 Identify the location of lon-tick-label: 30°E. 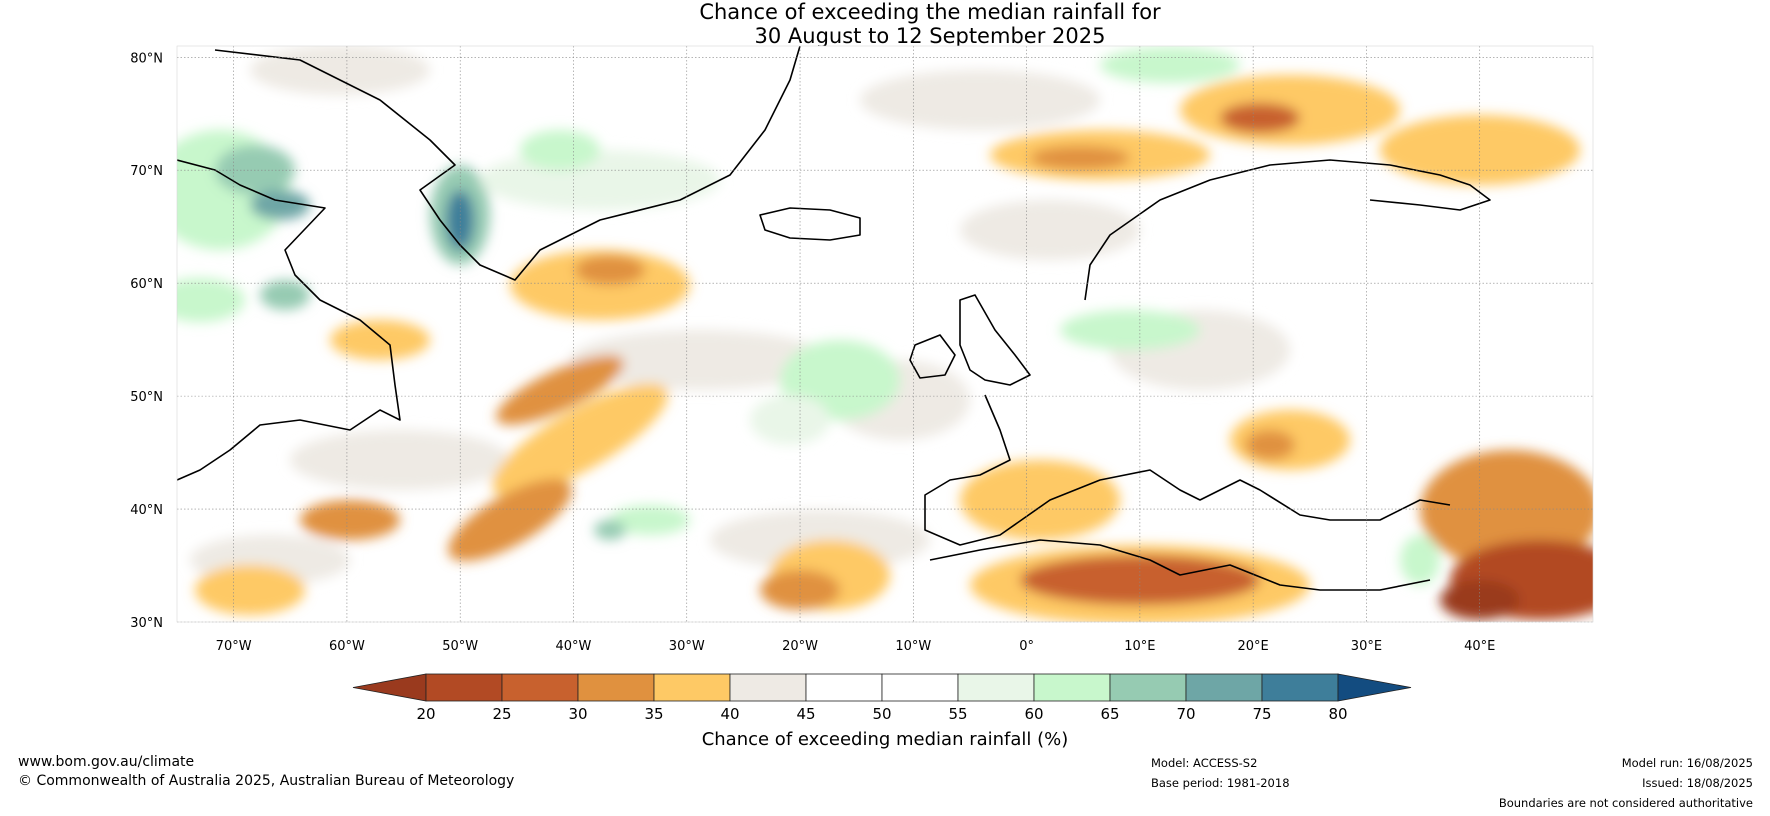
(1366, 646).